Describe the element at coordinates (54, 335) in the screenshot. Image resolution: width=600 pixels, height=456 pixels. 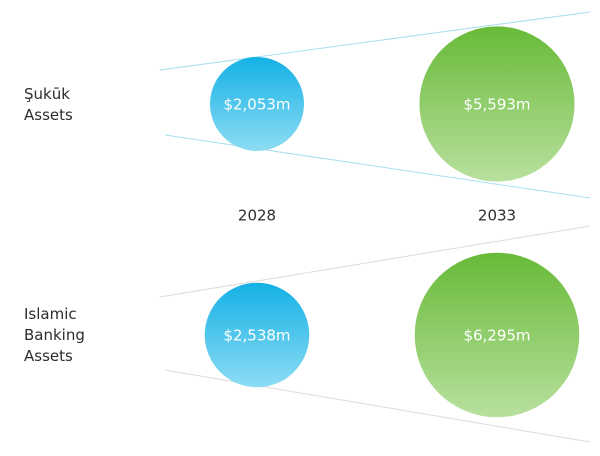
I see `row-label: Islamic Banking Assets` at that location.